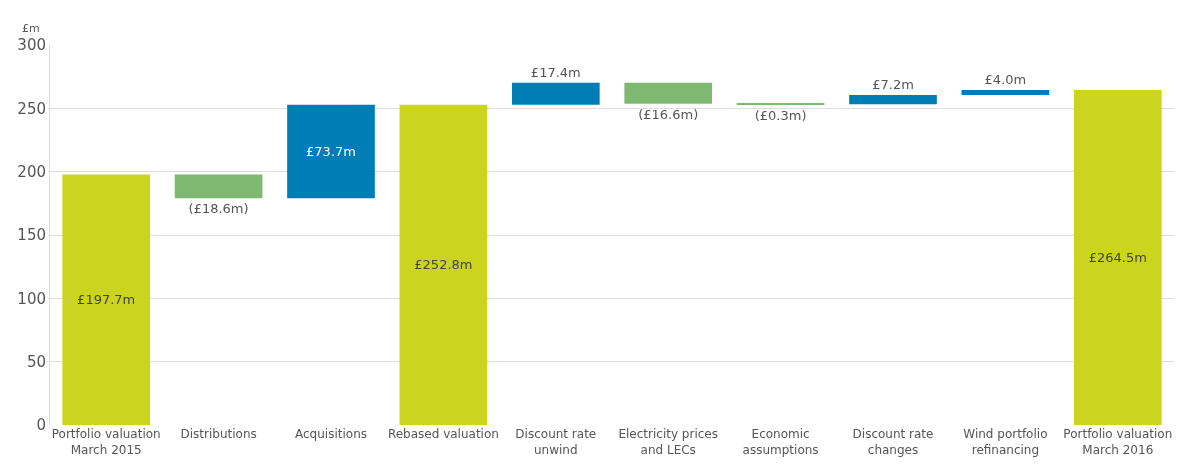  What do you see at coordinates (31, 171) in the screenshot?
I see `y-tick-label: 200` at bounding box center [31, 171].